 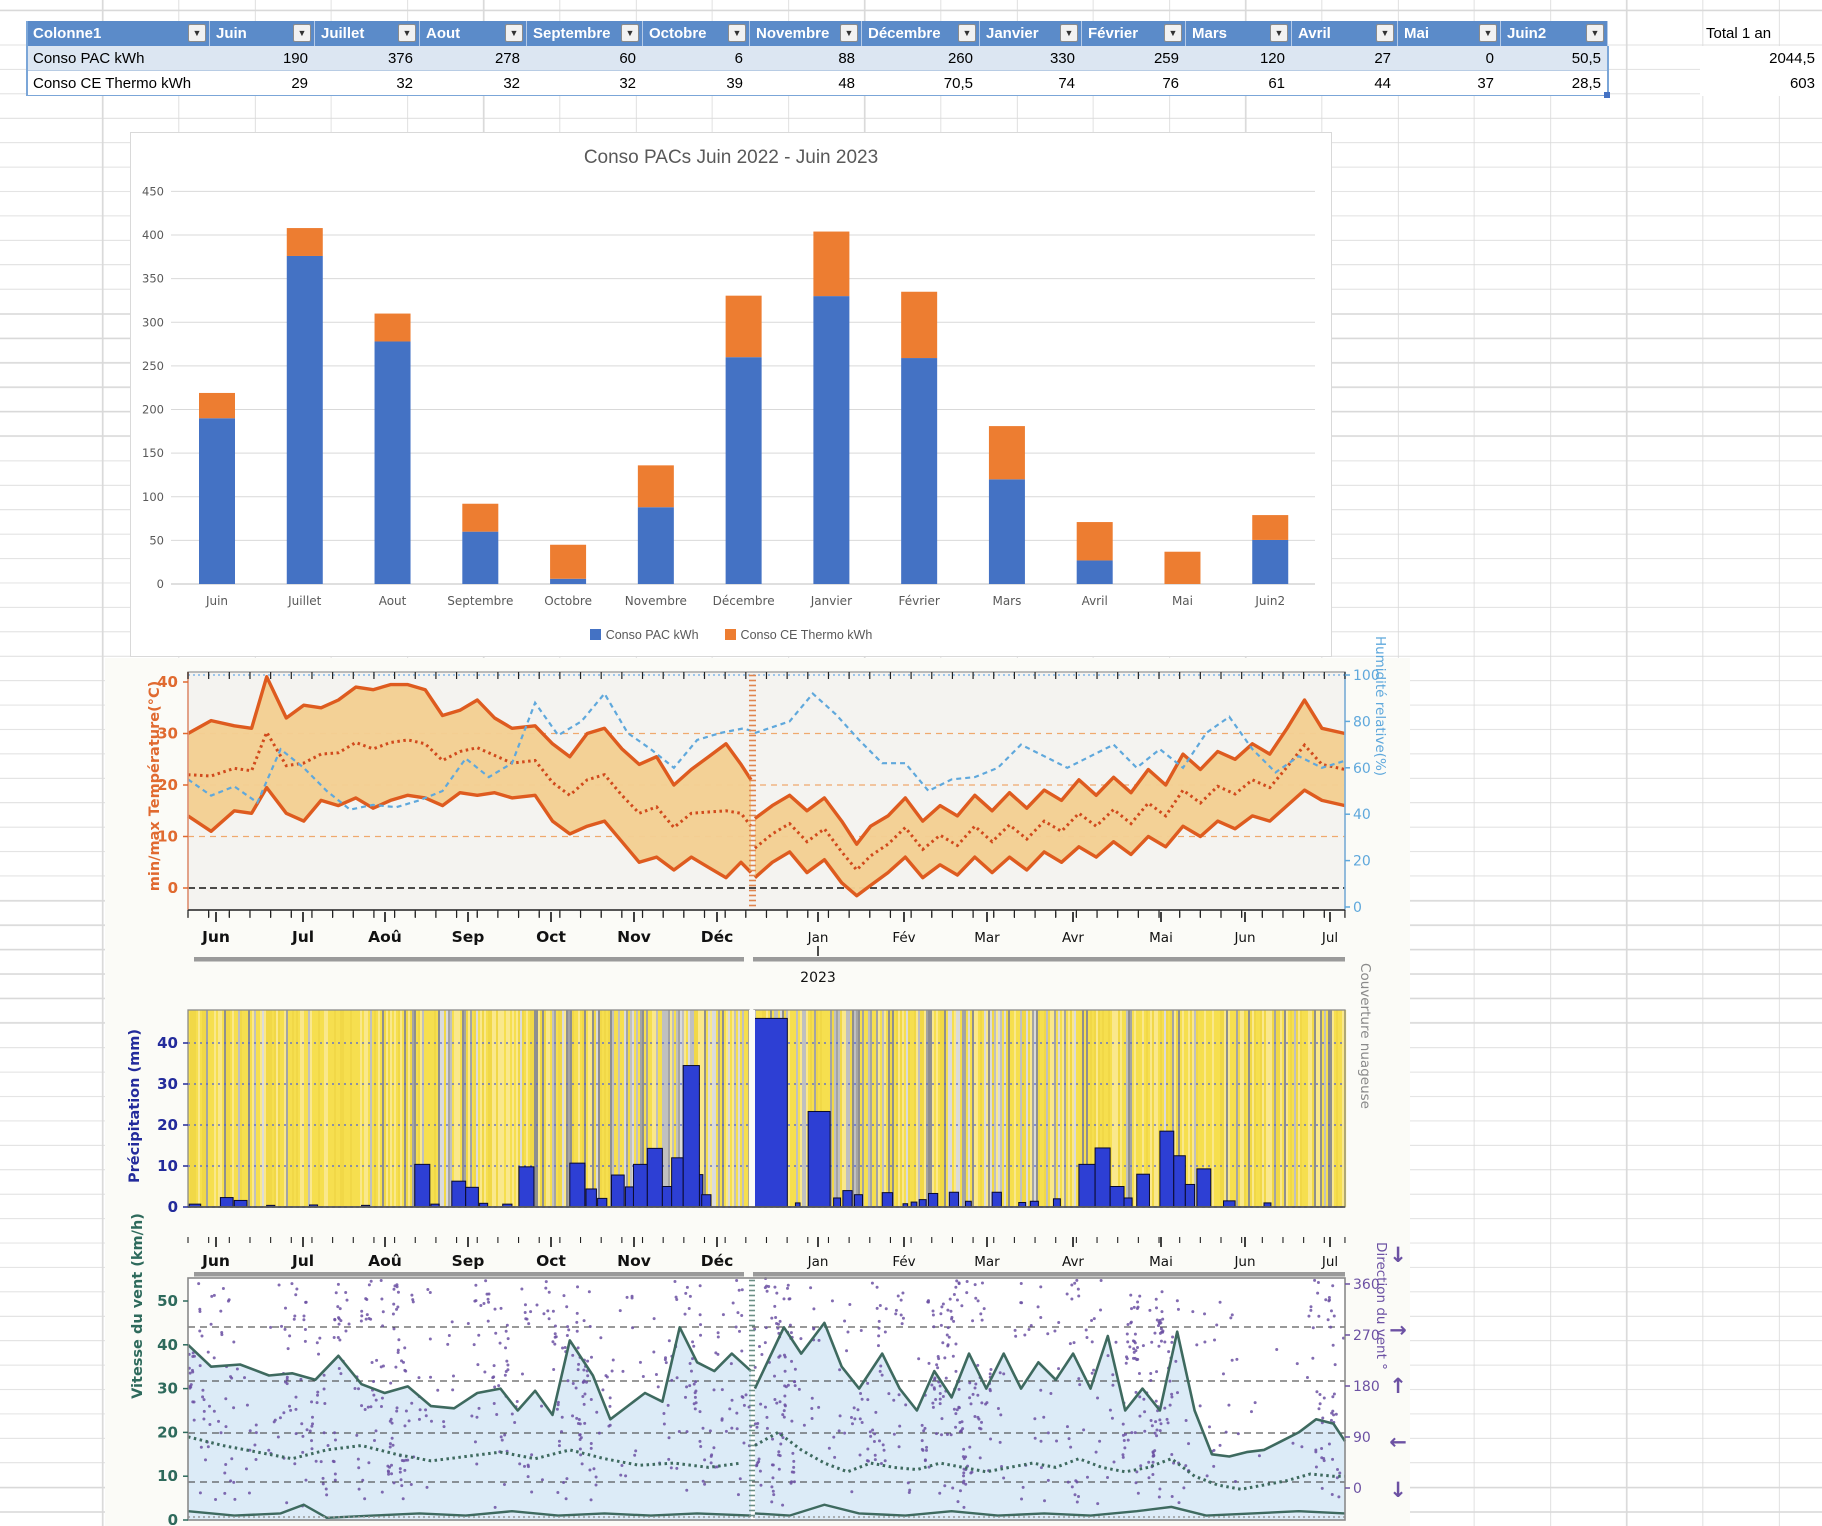 I want to click on month-label: Sep, so click(x=468, y=1261).